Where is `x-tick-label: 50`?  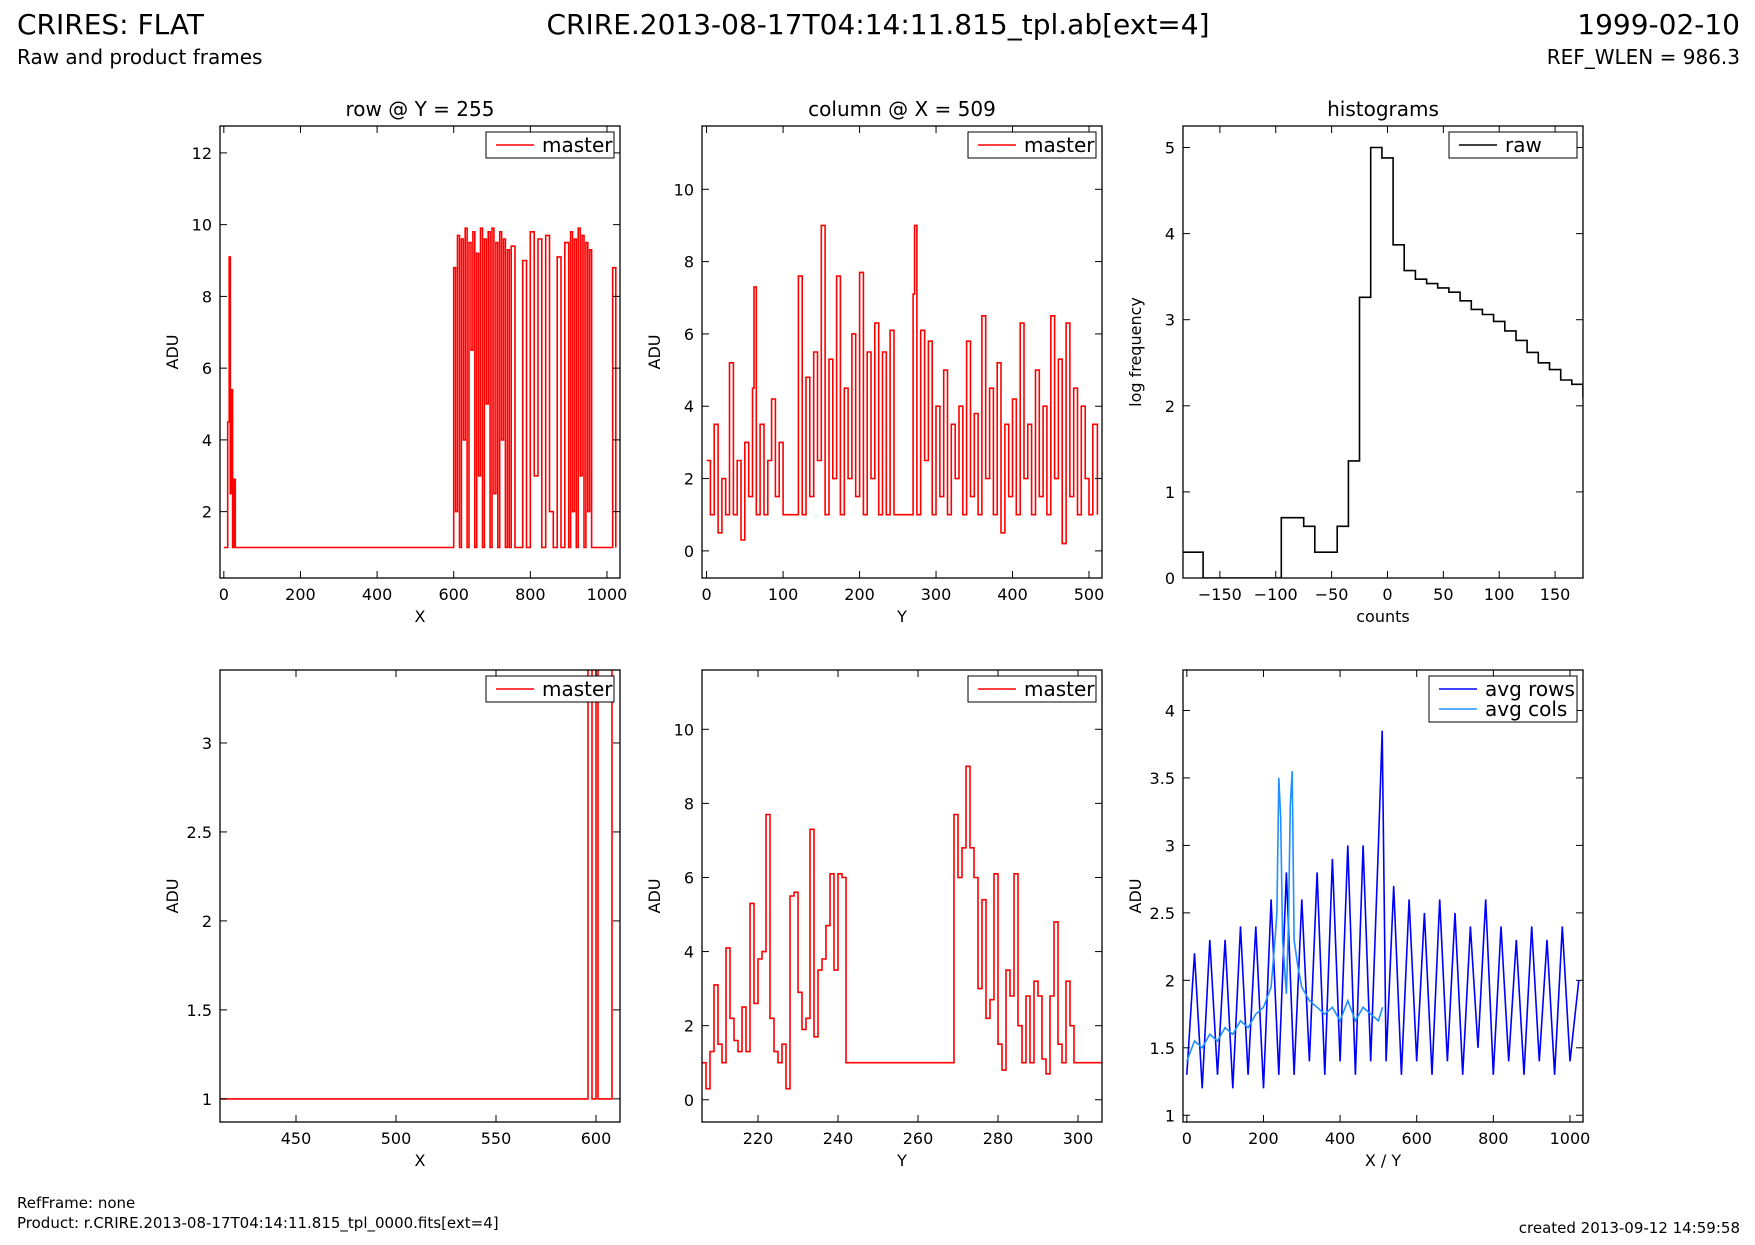
x-tick-label: 50 is located at coordinates (1443, 594).